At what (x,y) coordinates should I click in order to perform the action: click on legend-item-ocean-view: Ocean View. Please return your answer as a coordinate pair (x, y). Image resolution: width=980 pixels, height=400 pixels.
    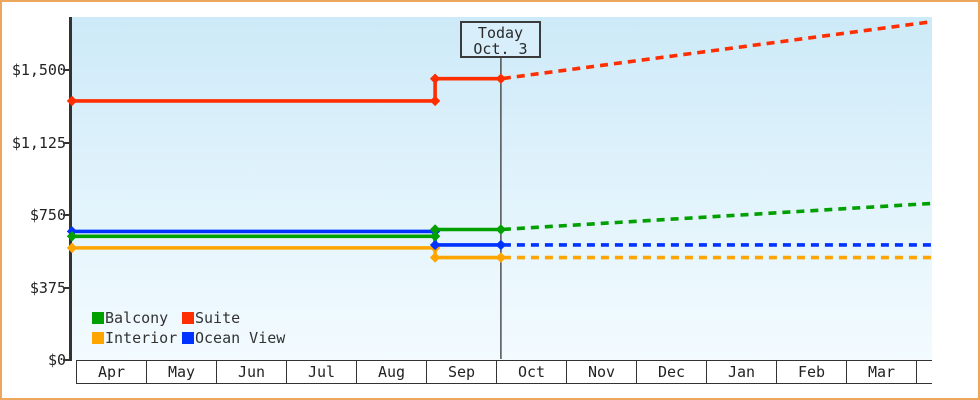
    Looking at the image, I should click on (233, 338).